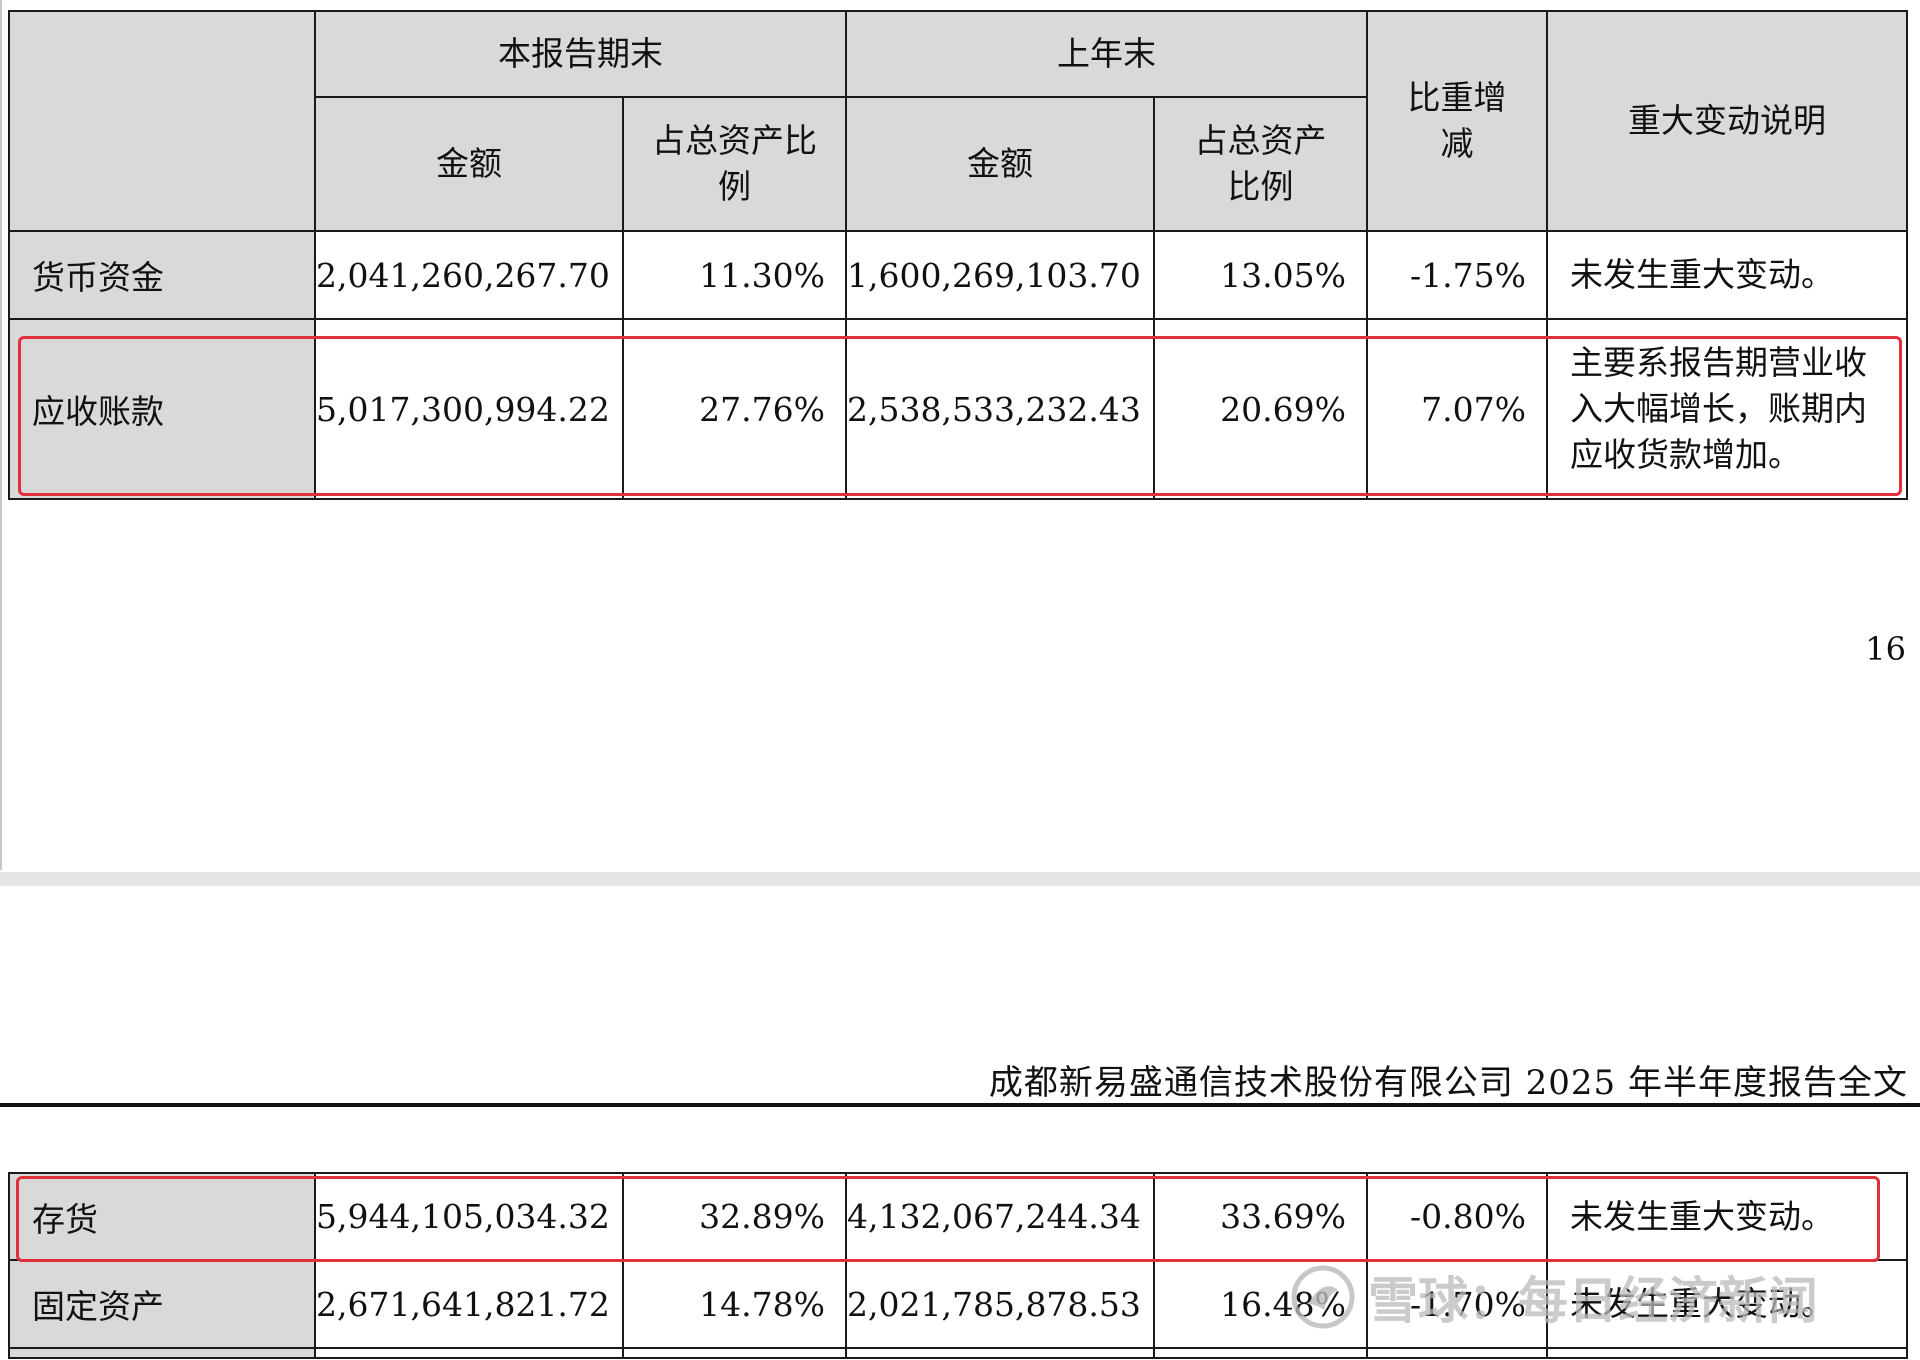  I want to click on note-cell: 主要系报告期营业收入大幅增长，账期内应收货款增加。, so click(1727, 409).